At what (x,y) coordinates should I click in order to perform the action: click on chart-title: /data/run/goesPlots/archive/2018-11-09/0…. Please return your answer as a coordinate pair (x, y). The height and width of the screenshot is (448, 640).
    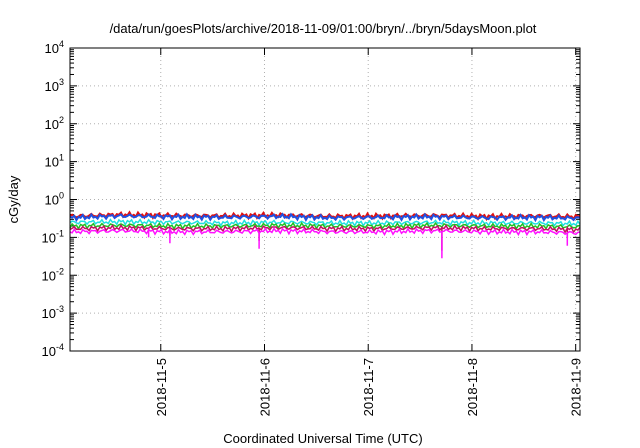
    Looking at the image, I should click on (323, 28).